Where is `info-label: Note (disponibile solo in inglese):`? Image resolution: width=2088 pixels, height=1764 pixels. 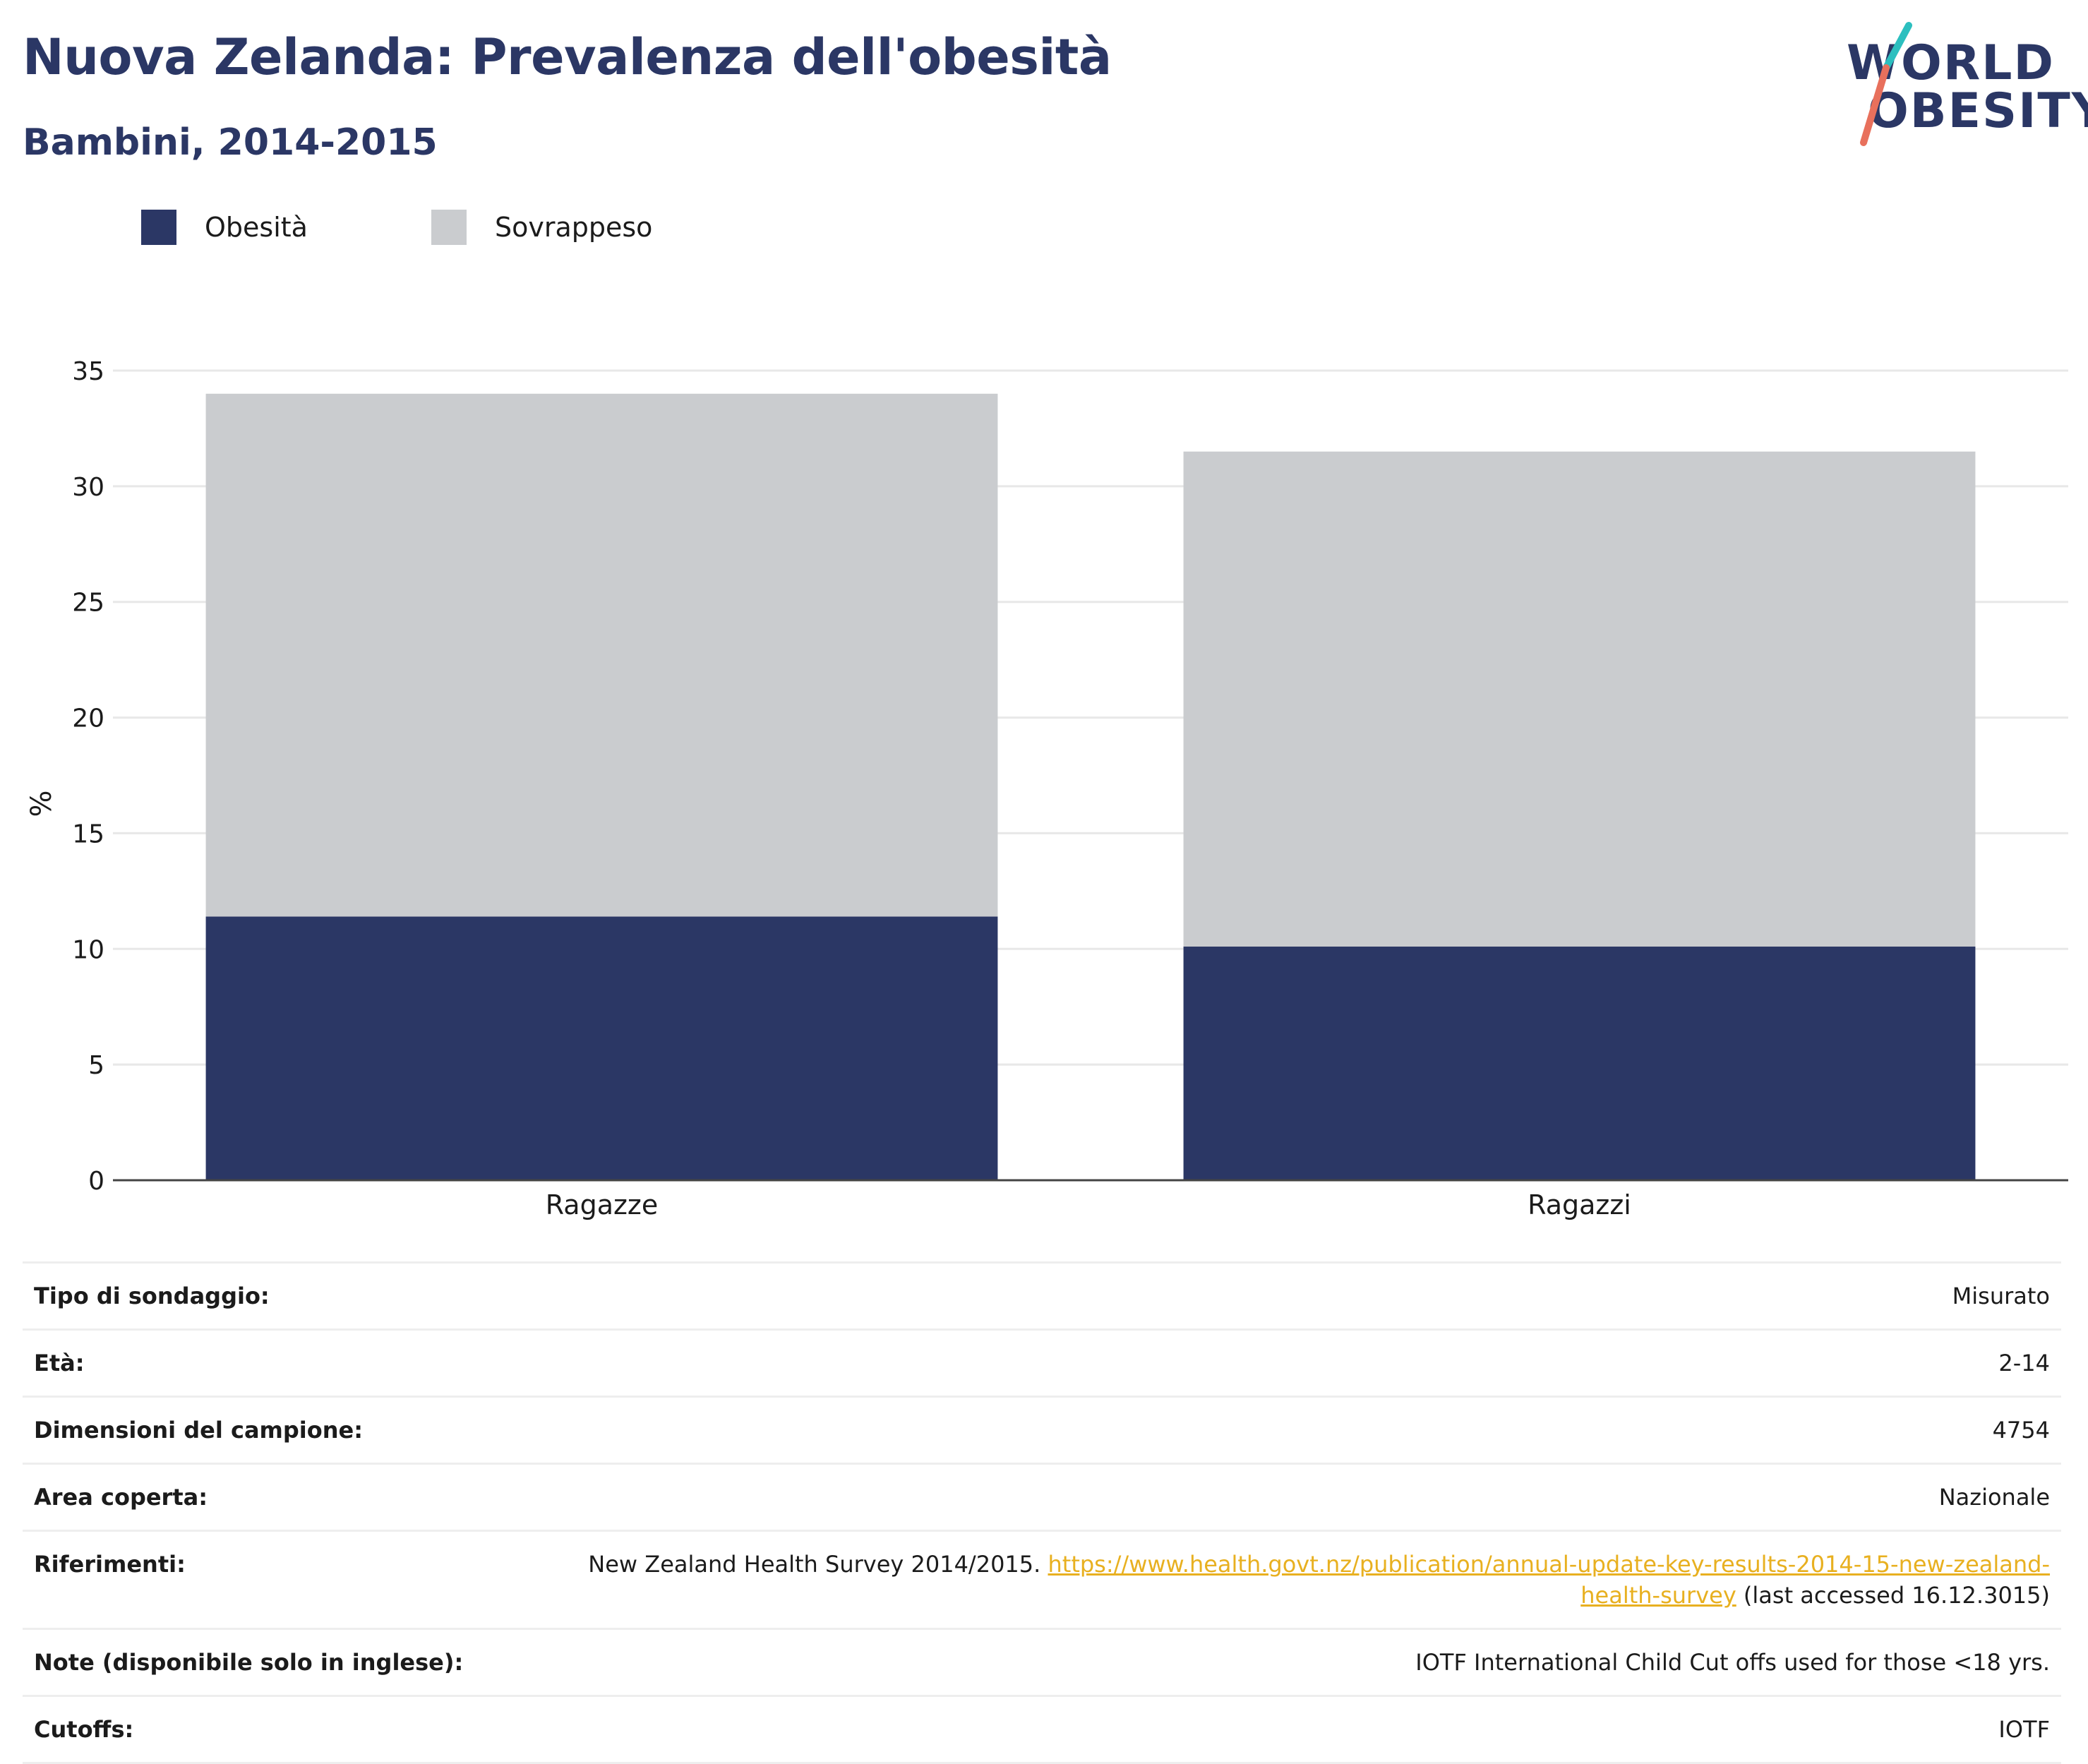
info-label: Note (disponibile solo in inglese): is located at coordinates (249, 1663).